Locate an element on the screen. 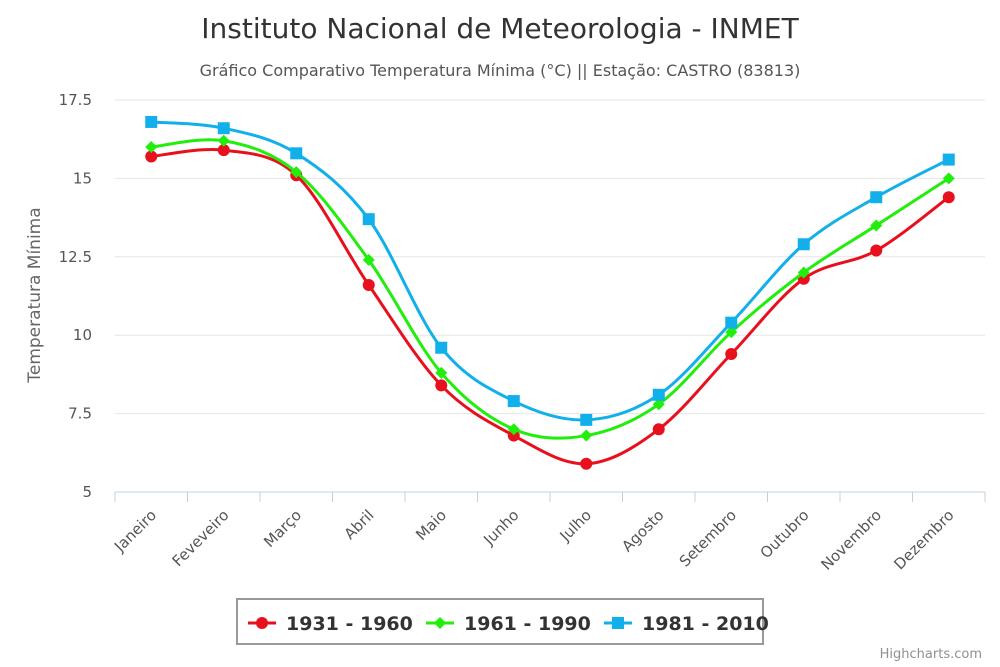 This screenshot has height=667, width=1000. x-tick-label: Junho is located at coordinates (500, 527).